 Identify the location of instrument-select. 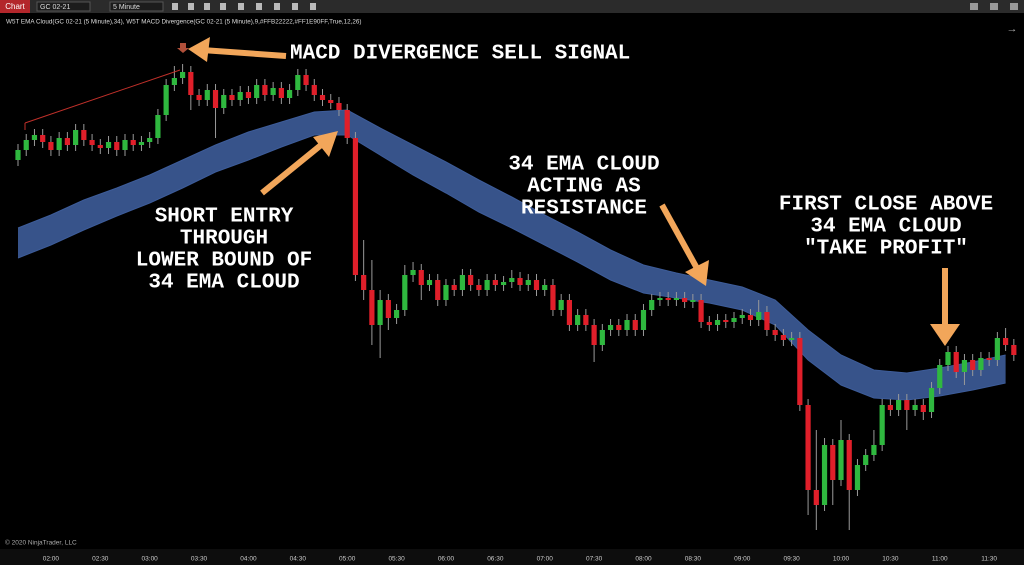
(63, 6).